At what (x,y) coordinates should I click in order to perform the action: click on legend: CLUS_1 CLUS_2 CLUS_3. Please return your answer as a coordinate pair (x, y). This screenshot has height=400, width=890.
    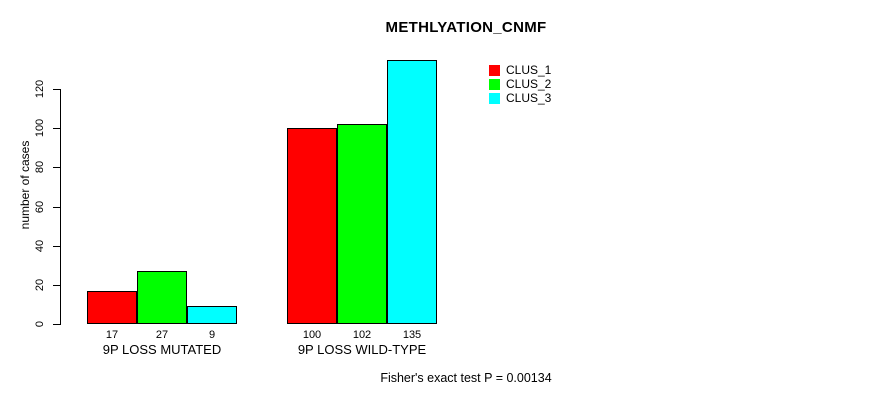
    Looking at the image, I should click on (520, 84).